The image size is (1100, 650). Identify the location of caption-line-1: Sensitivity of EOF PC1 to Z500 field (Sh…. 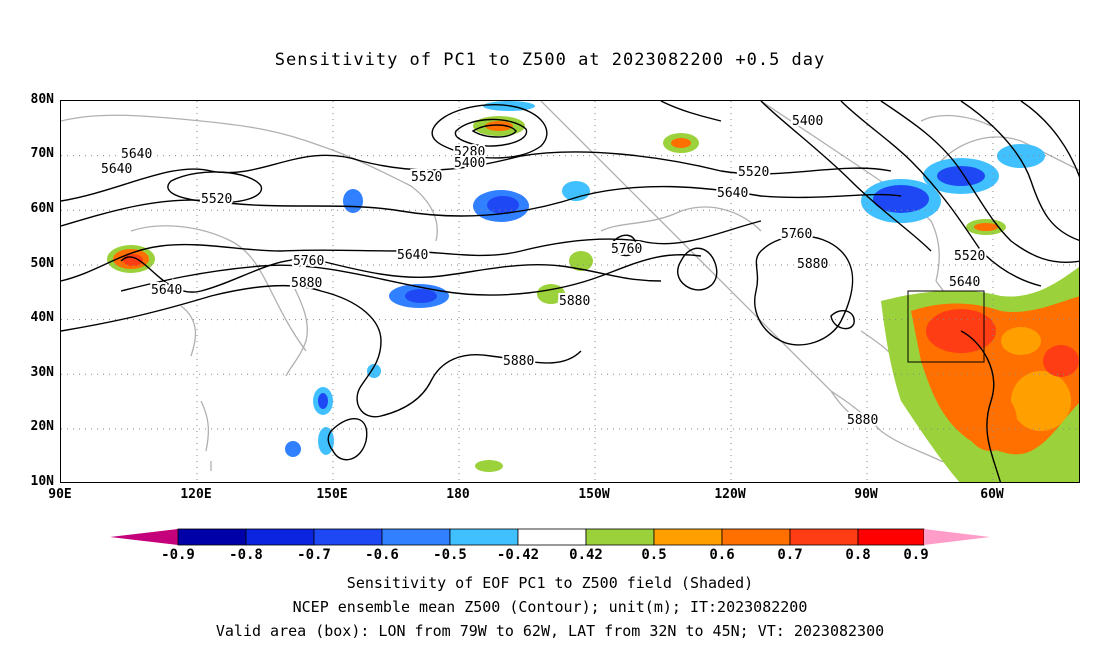
(550, 583).